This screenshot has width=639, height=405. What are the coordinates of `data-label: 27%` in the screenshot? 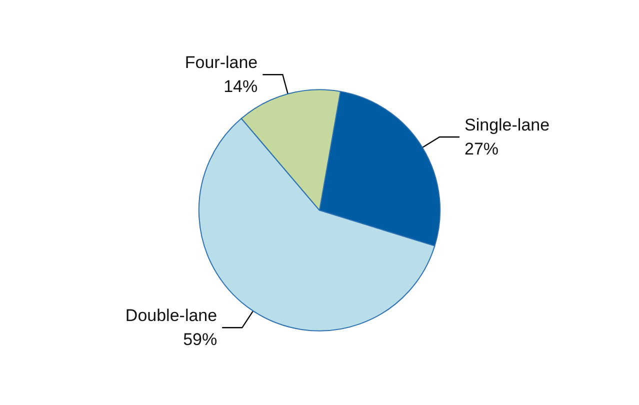 It's located at (481, 149).